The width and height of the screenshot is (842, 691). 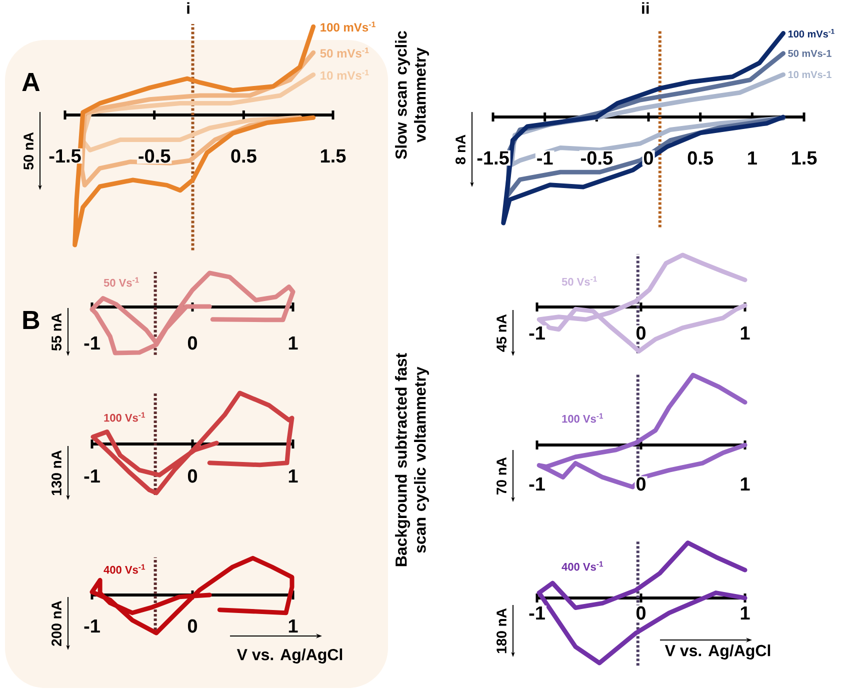 What do you see at coordinates (31, 320) in the screenshot?
I see `text: B` at bounding box center [31, 320].